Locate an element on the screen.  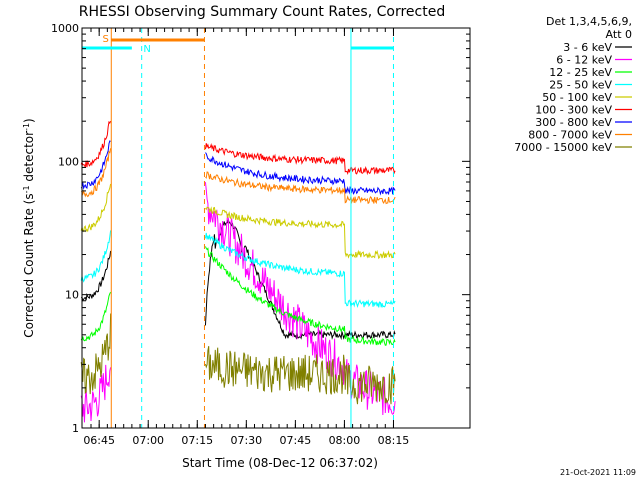
legend-label-0: 3 - 6 keV is located at coordinates (587, 47).